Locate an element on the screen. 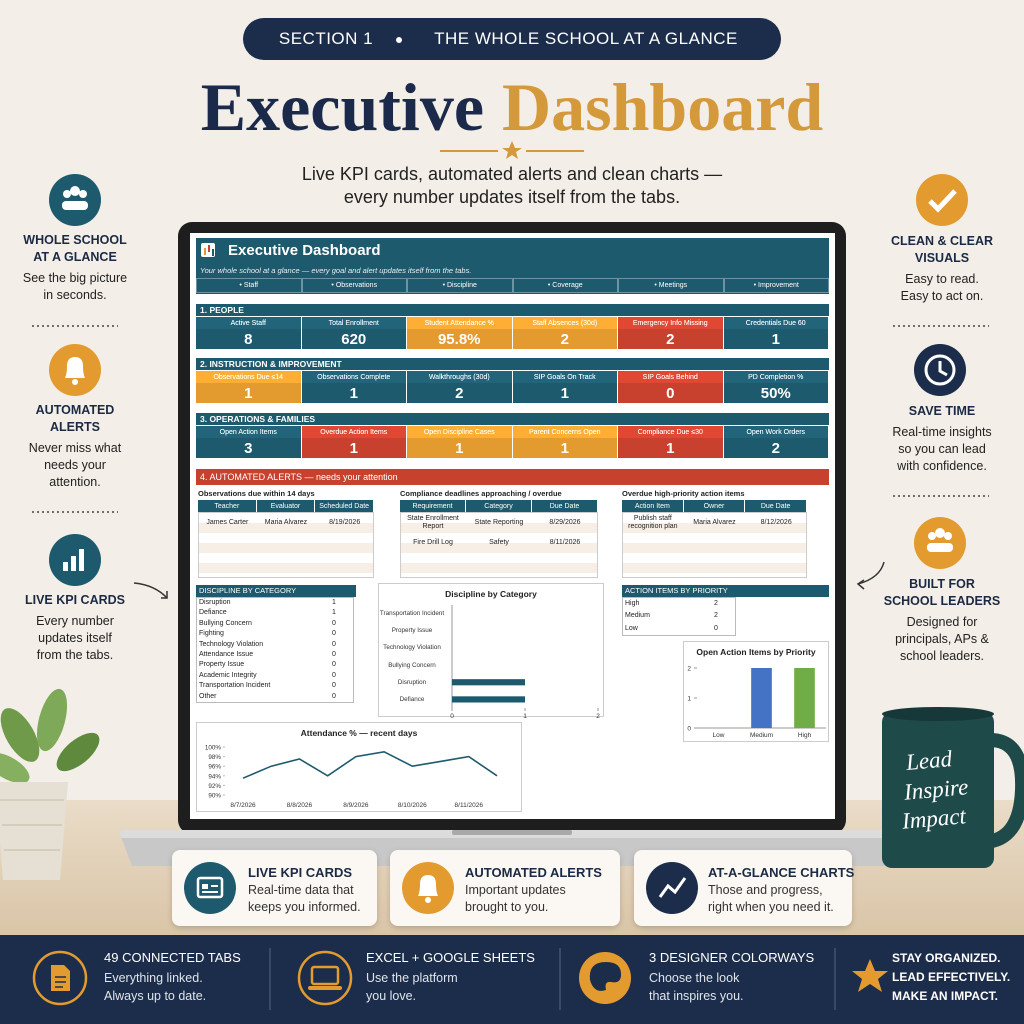 The height and width of the screenshot is (1024, 1024). kpi-value: 1 is located at coordinates (670, 448).